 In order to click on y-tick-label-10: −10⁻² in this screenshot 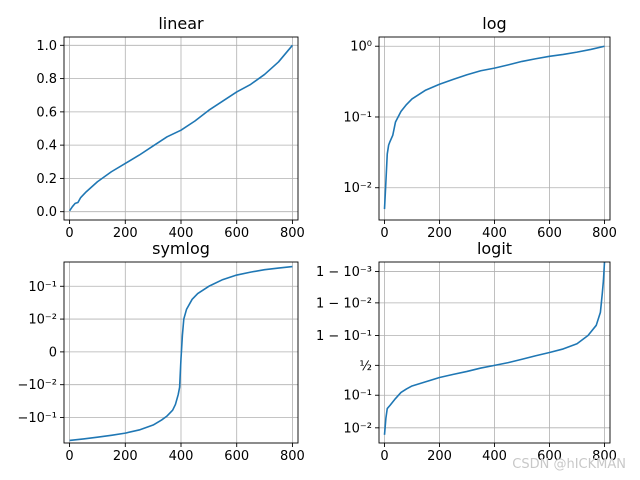, I will do `click(37, 385)`.